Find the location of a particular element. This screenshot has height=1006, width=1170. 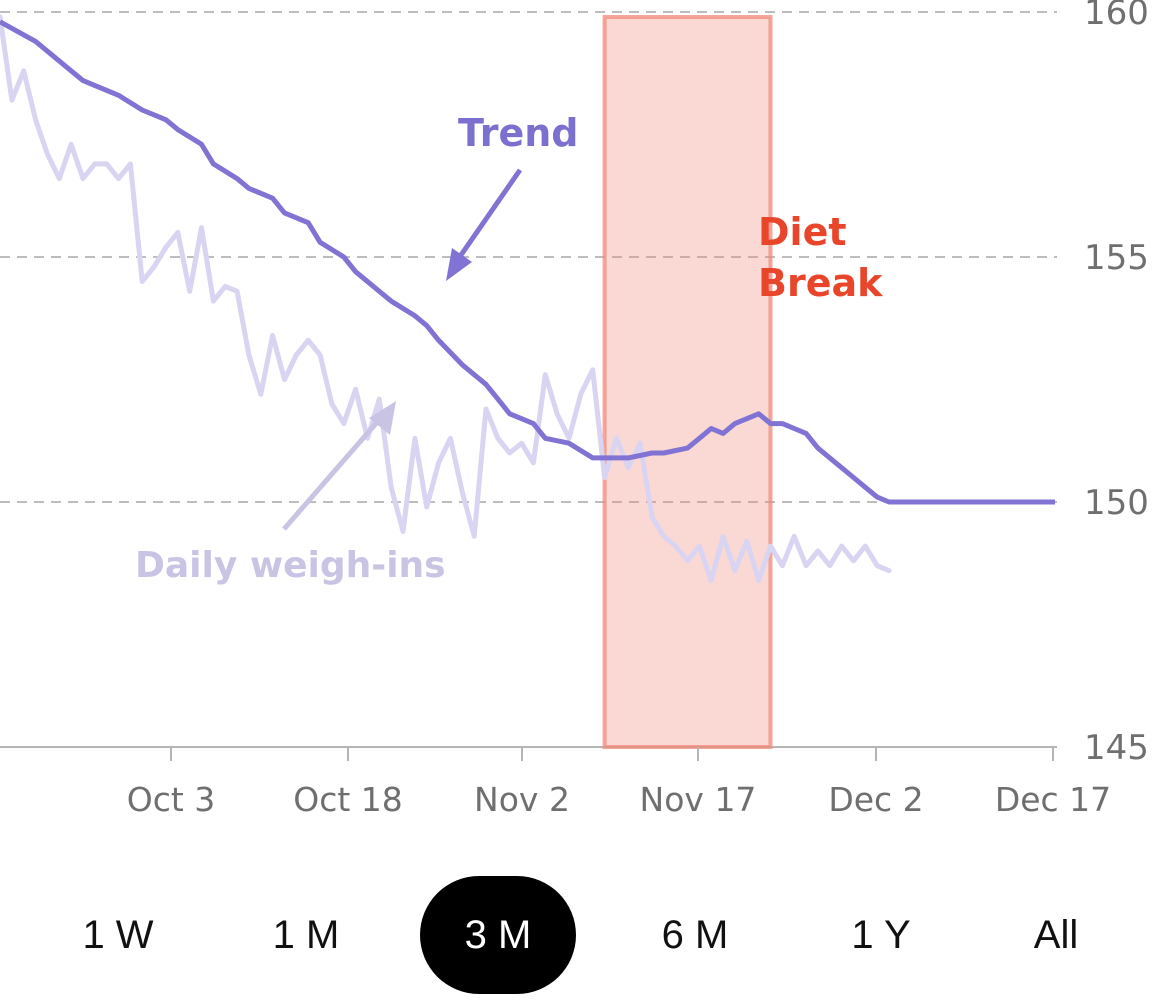

trend-arrowhead is located at coordinates (459, 264).